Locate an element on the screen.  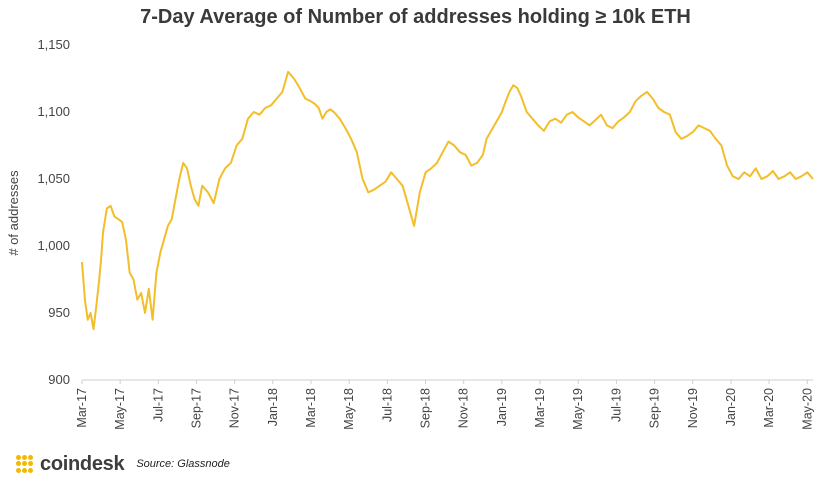
x-tick-label: Jul-17 is located at coordinates (158, 405).